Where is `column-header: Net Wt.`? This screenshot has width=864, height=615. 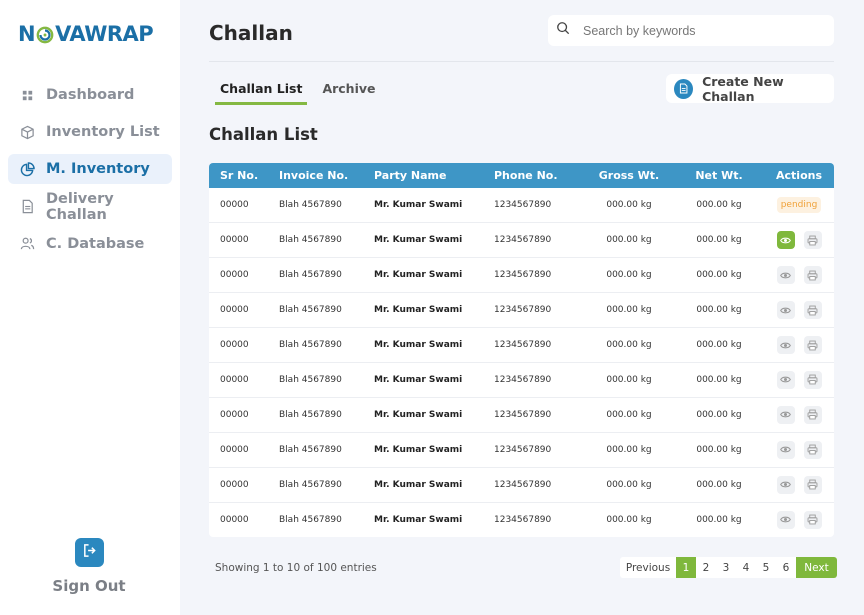 column-header: Net Wt. is located at coordinates (719, 175).